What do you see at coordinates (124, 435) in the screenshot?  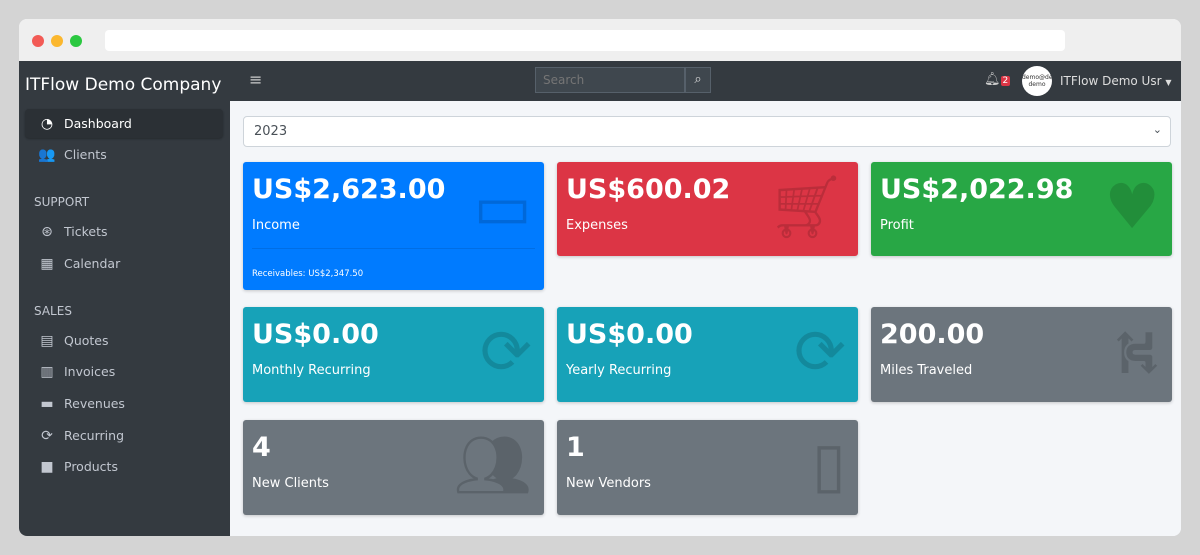 I see `sidebar-item-recurring: ⟳ Recurring` at bounding box center [124, 435].